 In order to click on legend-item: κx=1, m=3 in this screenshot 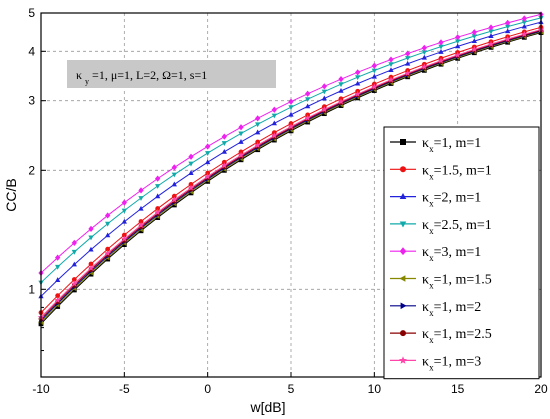, I will do `click(435, 363)`.